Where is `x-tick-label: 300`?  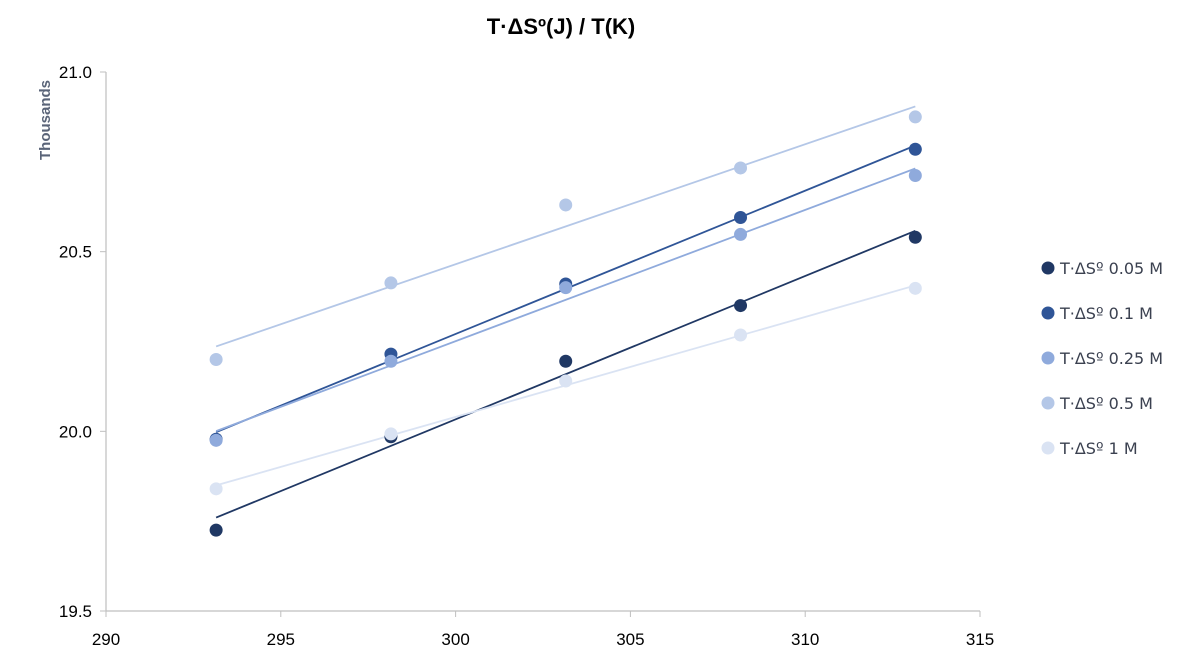
x-tick-label: 300 is located at coordinates (455, 639).